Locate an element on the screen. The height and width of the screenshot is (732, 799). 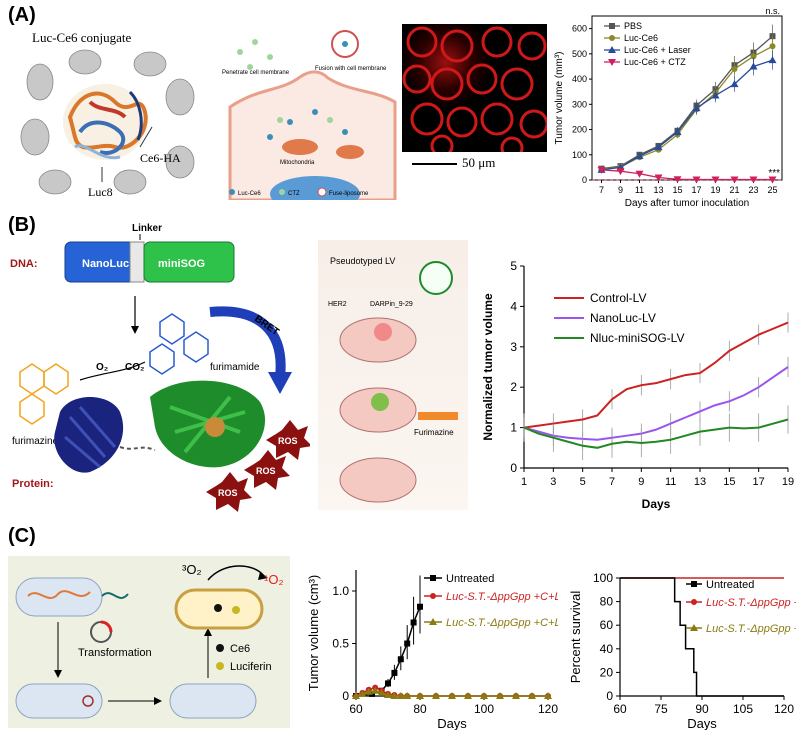
legend-fuse-liposome: Fuse-liposome is located at coordinates (349, 194).